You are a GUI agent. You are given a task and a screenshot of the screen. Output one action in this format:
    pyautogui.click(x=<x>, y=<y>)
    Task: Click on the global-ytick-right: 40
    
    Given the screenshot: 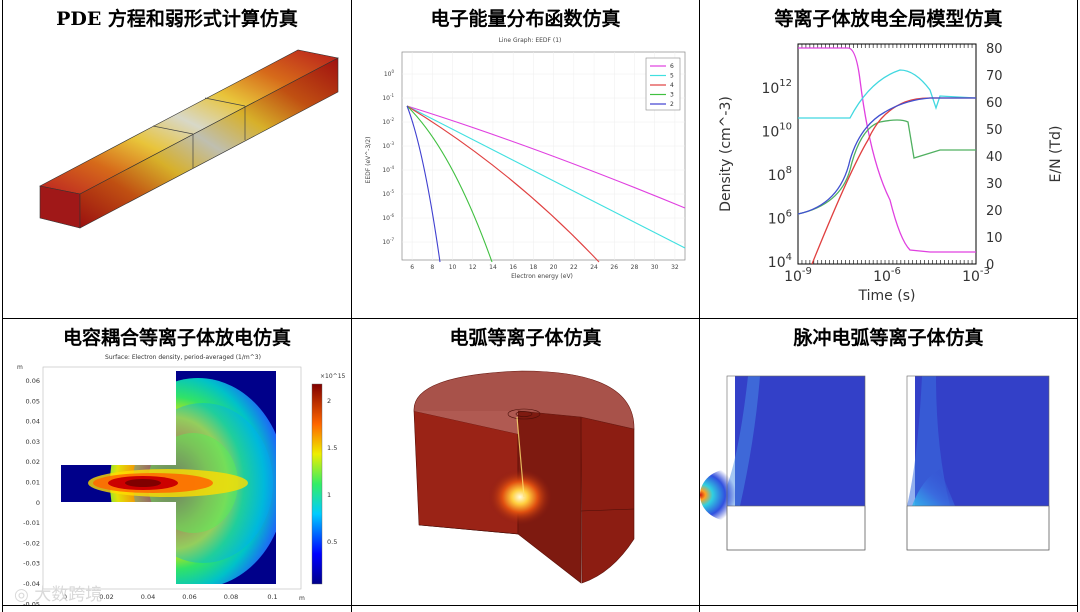 What is the action you would take?
    pyautogui.click(x=994, y=157)
    